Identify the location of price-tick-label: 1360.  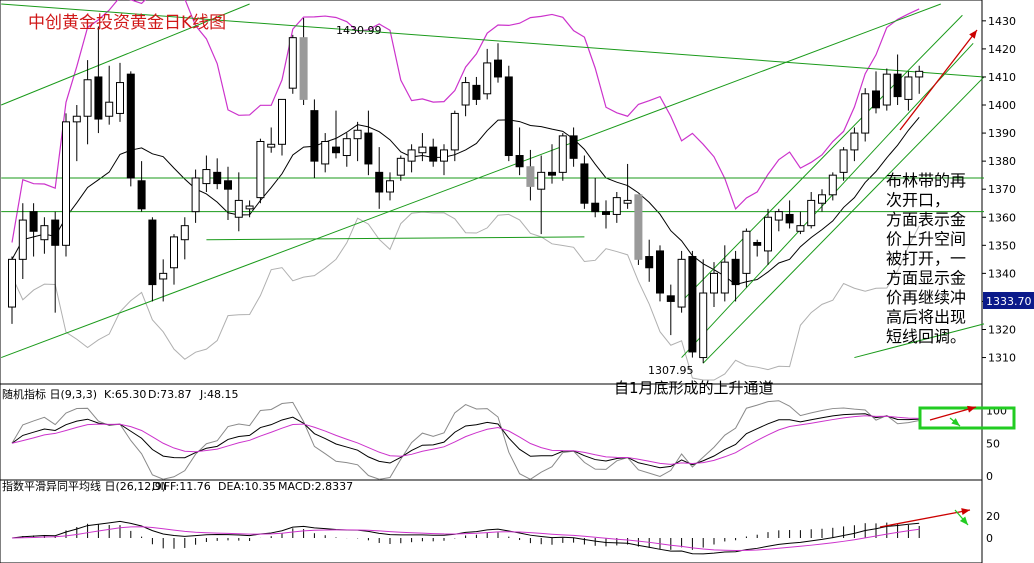
(1002, 217).